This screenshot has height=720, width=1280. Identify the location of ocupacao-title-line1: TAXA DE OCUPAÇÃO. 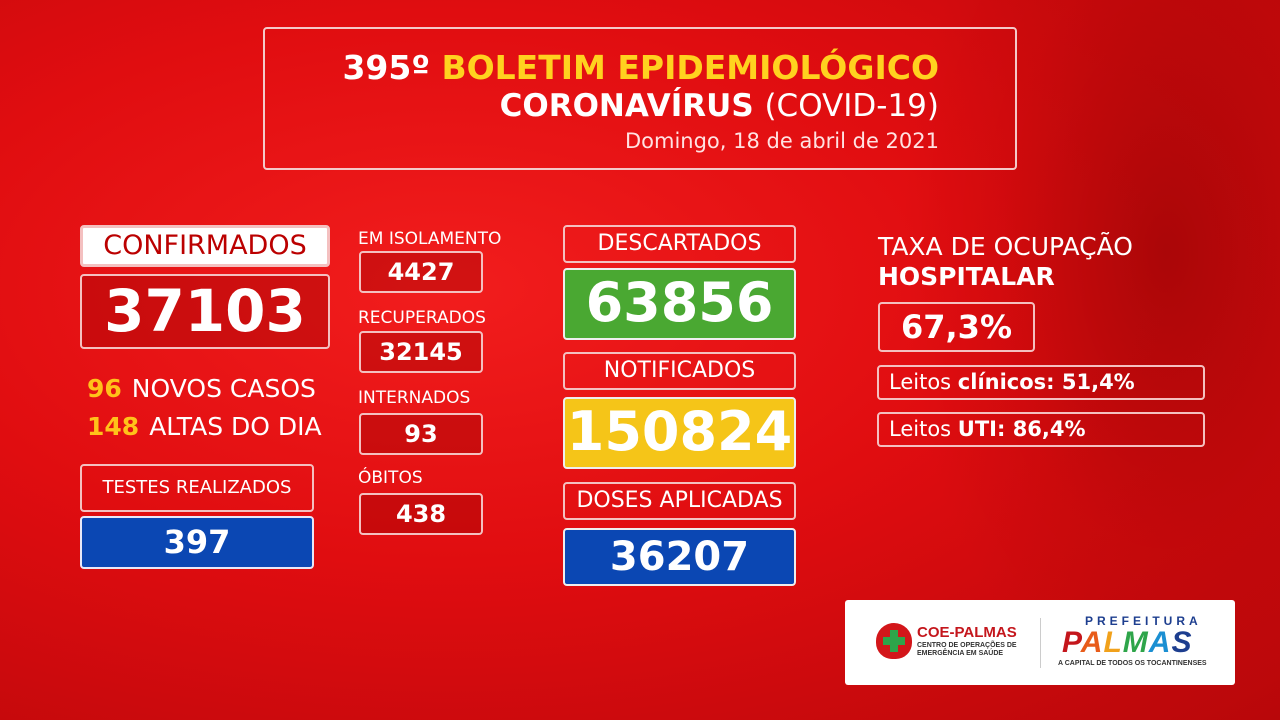
(1005, 246).